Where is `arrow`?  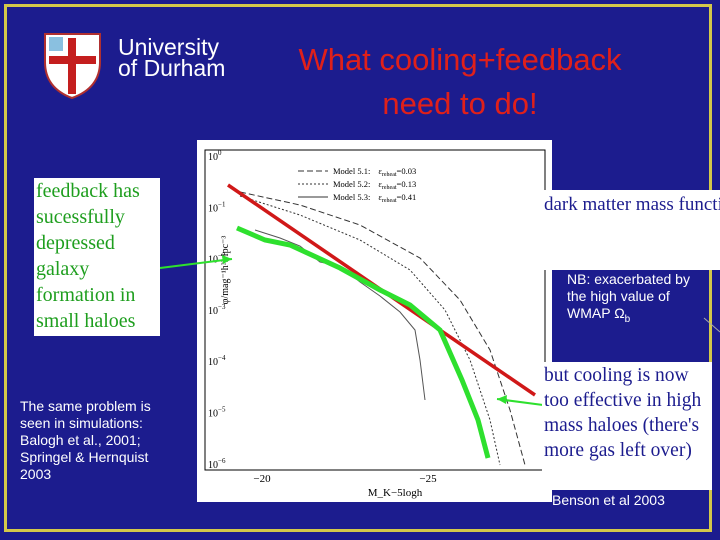 arrow is located at coordinates (196, 263).